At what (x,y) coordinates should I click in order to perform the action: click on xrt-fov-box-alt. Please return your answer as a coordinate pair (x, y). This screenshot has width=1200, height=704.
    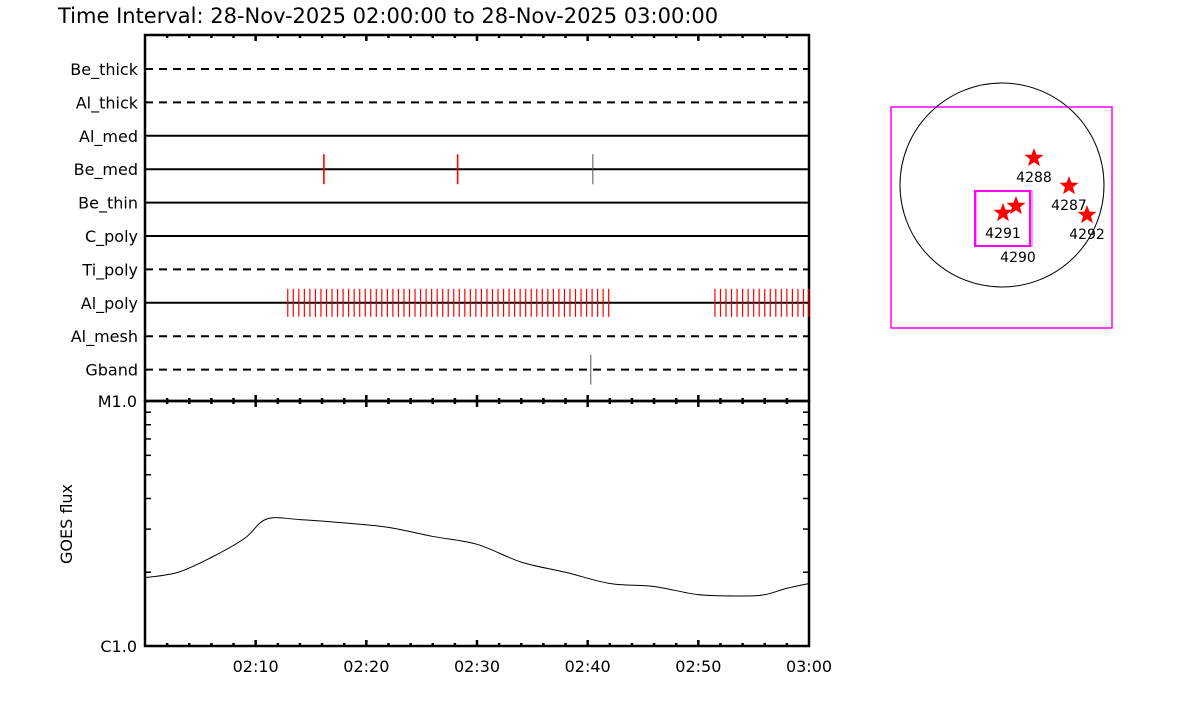
    Looking at the image, I should click on (1004, 218).